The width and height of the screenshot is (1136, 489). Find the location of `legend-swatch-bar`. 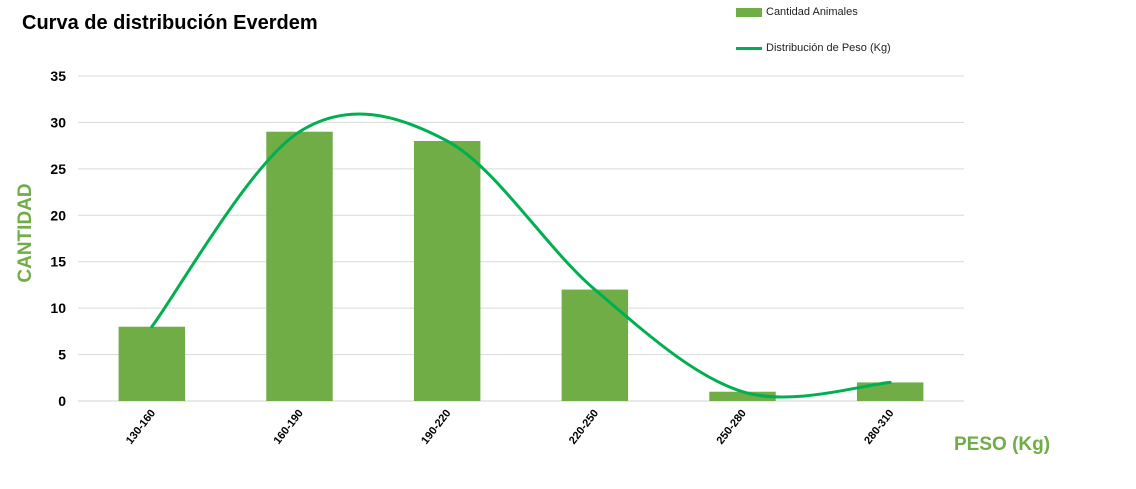

legend-swatch-bar is located at coordinates (749, 12).